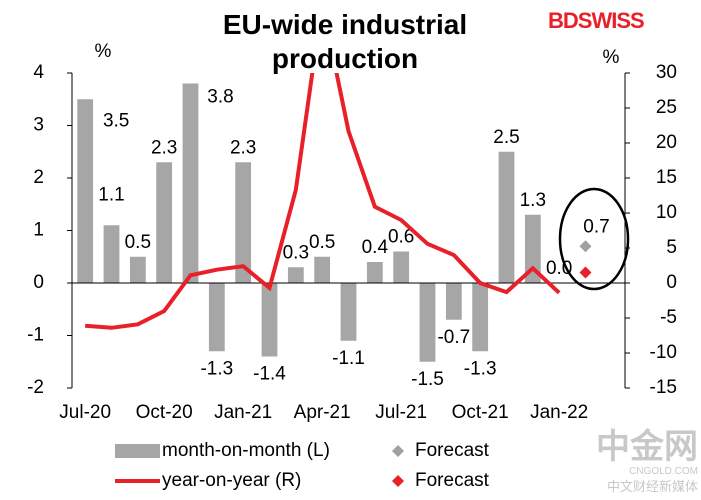  Describe the element at coordinates (116, 120) in the screenshot. I see `data-label: 3.5` at that location.